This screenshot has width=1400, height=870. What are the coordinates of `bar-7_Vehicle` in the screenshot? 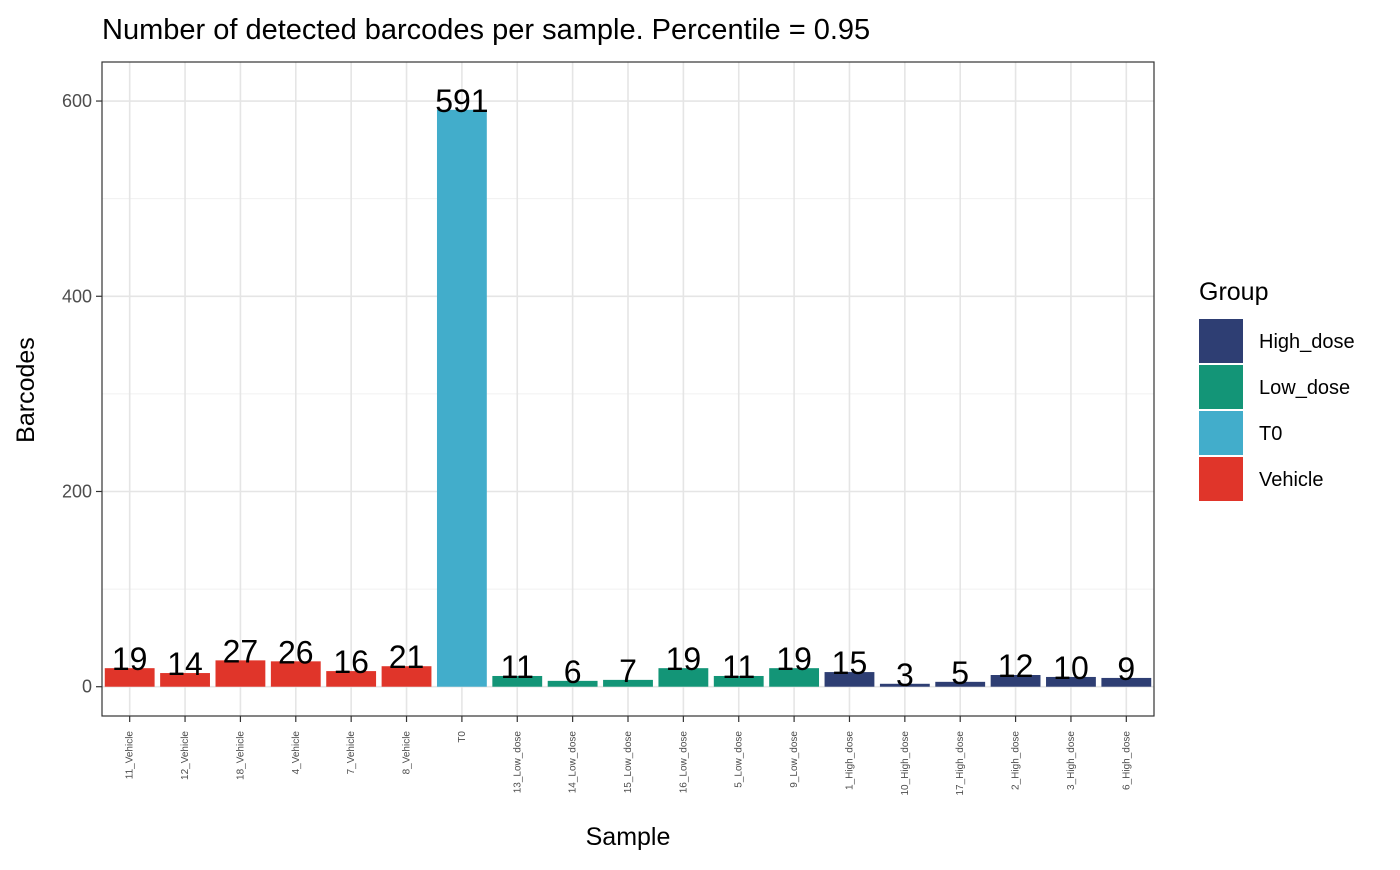 It's located at (351, 679).